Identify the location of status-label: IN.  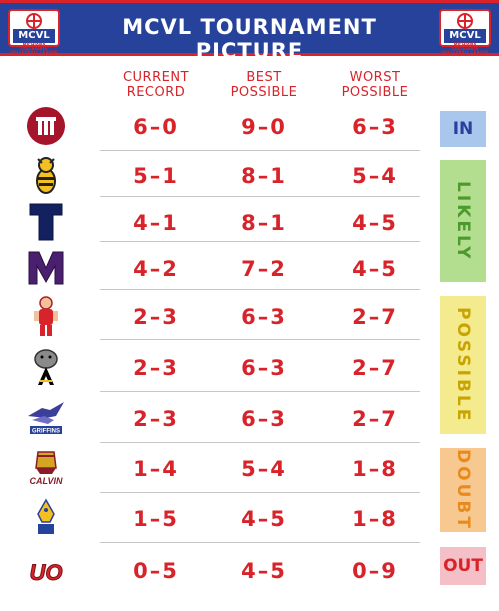
(463, 129).